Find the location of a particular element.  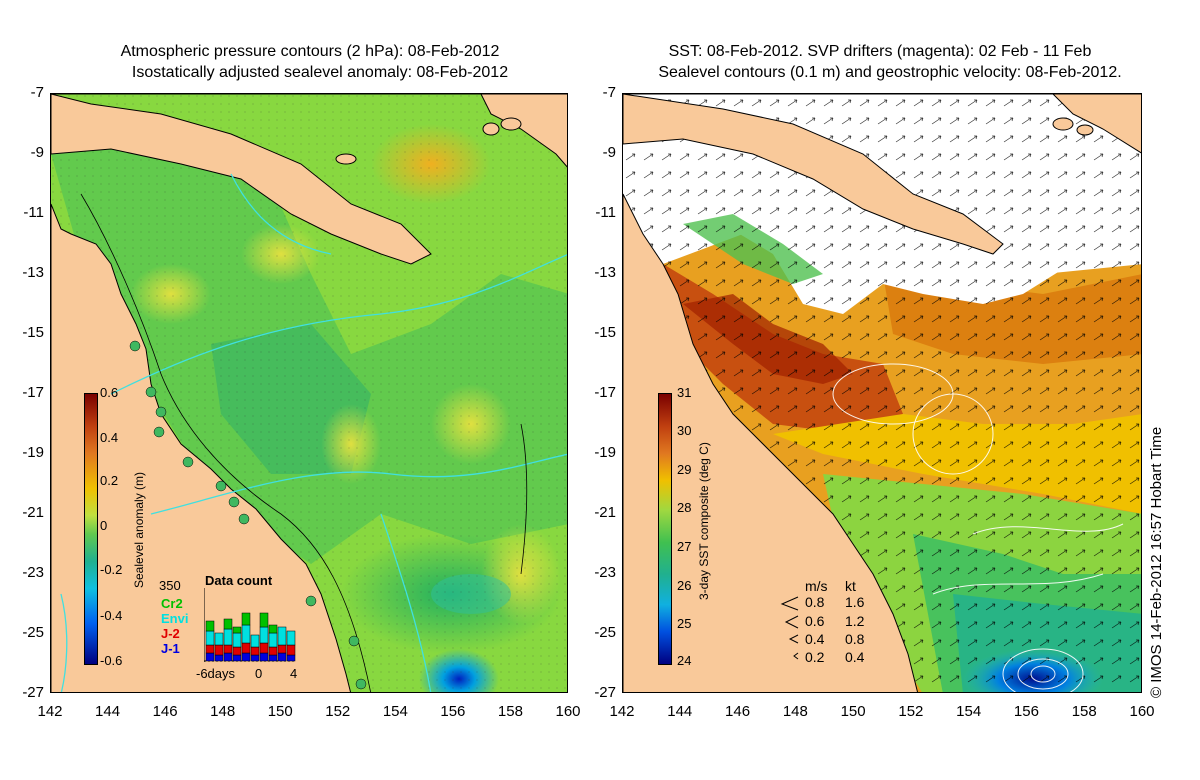

velocity-row-kt: 0.8 is located at coordinates (855, 639).